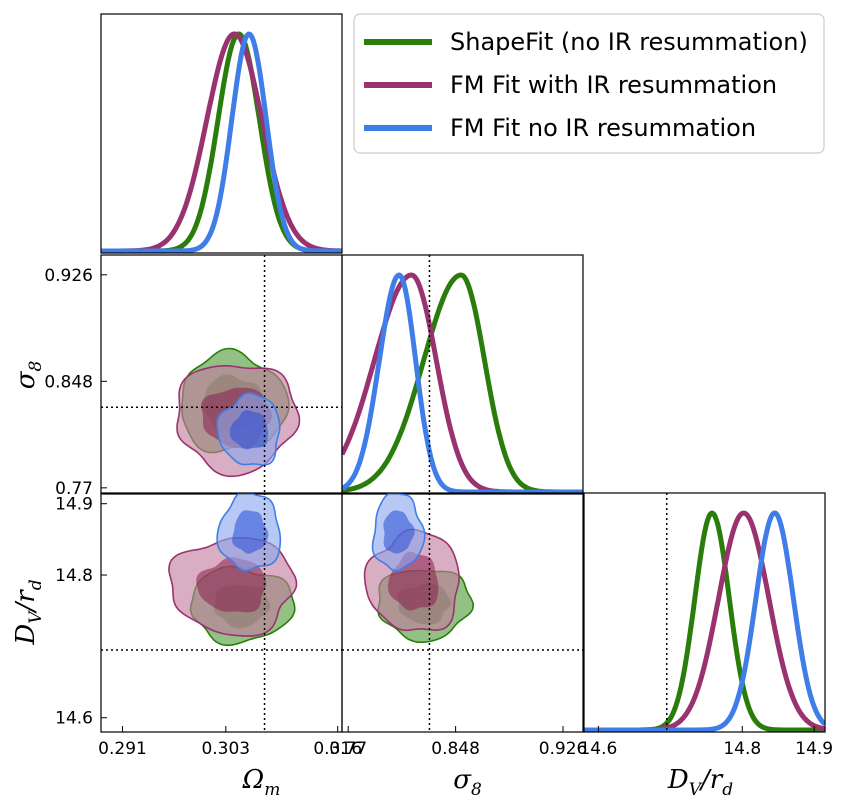 The image size is (843, 808). I want to click on marginal-panel-s8, so click(462, 374).